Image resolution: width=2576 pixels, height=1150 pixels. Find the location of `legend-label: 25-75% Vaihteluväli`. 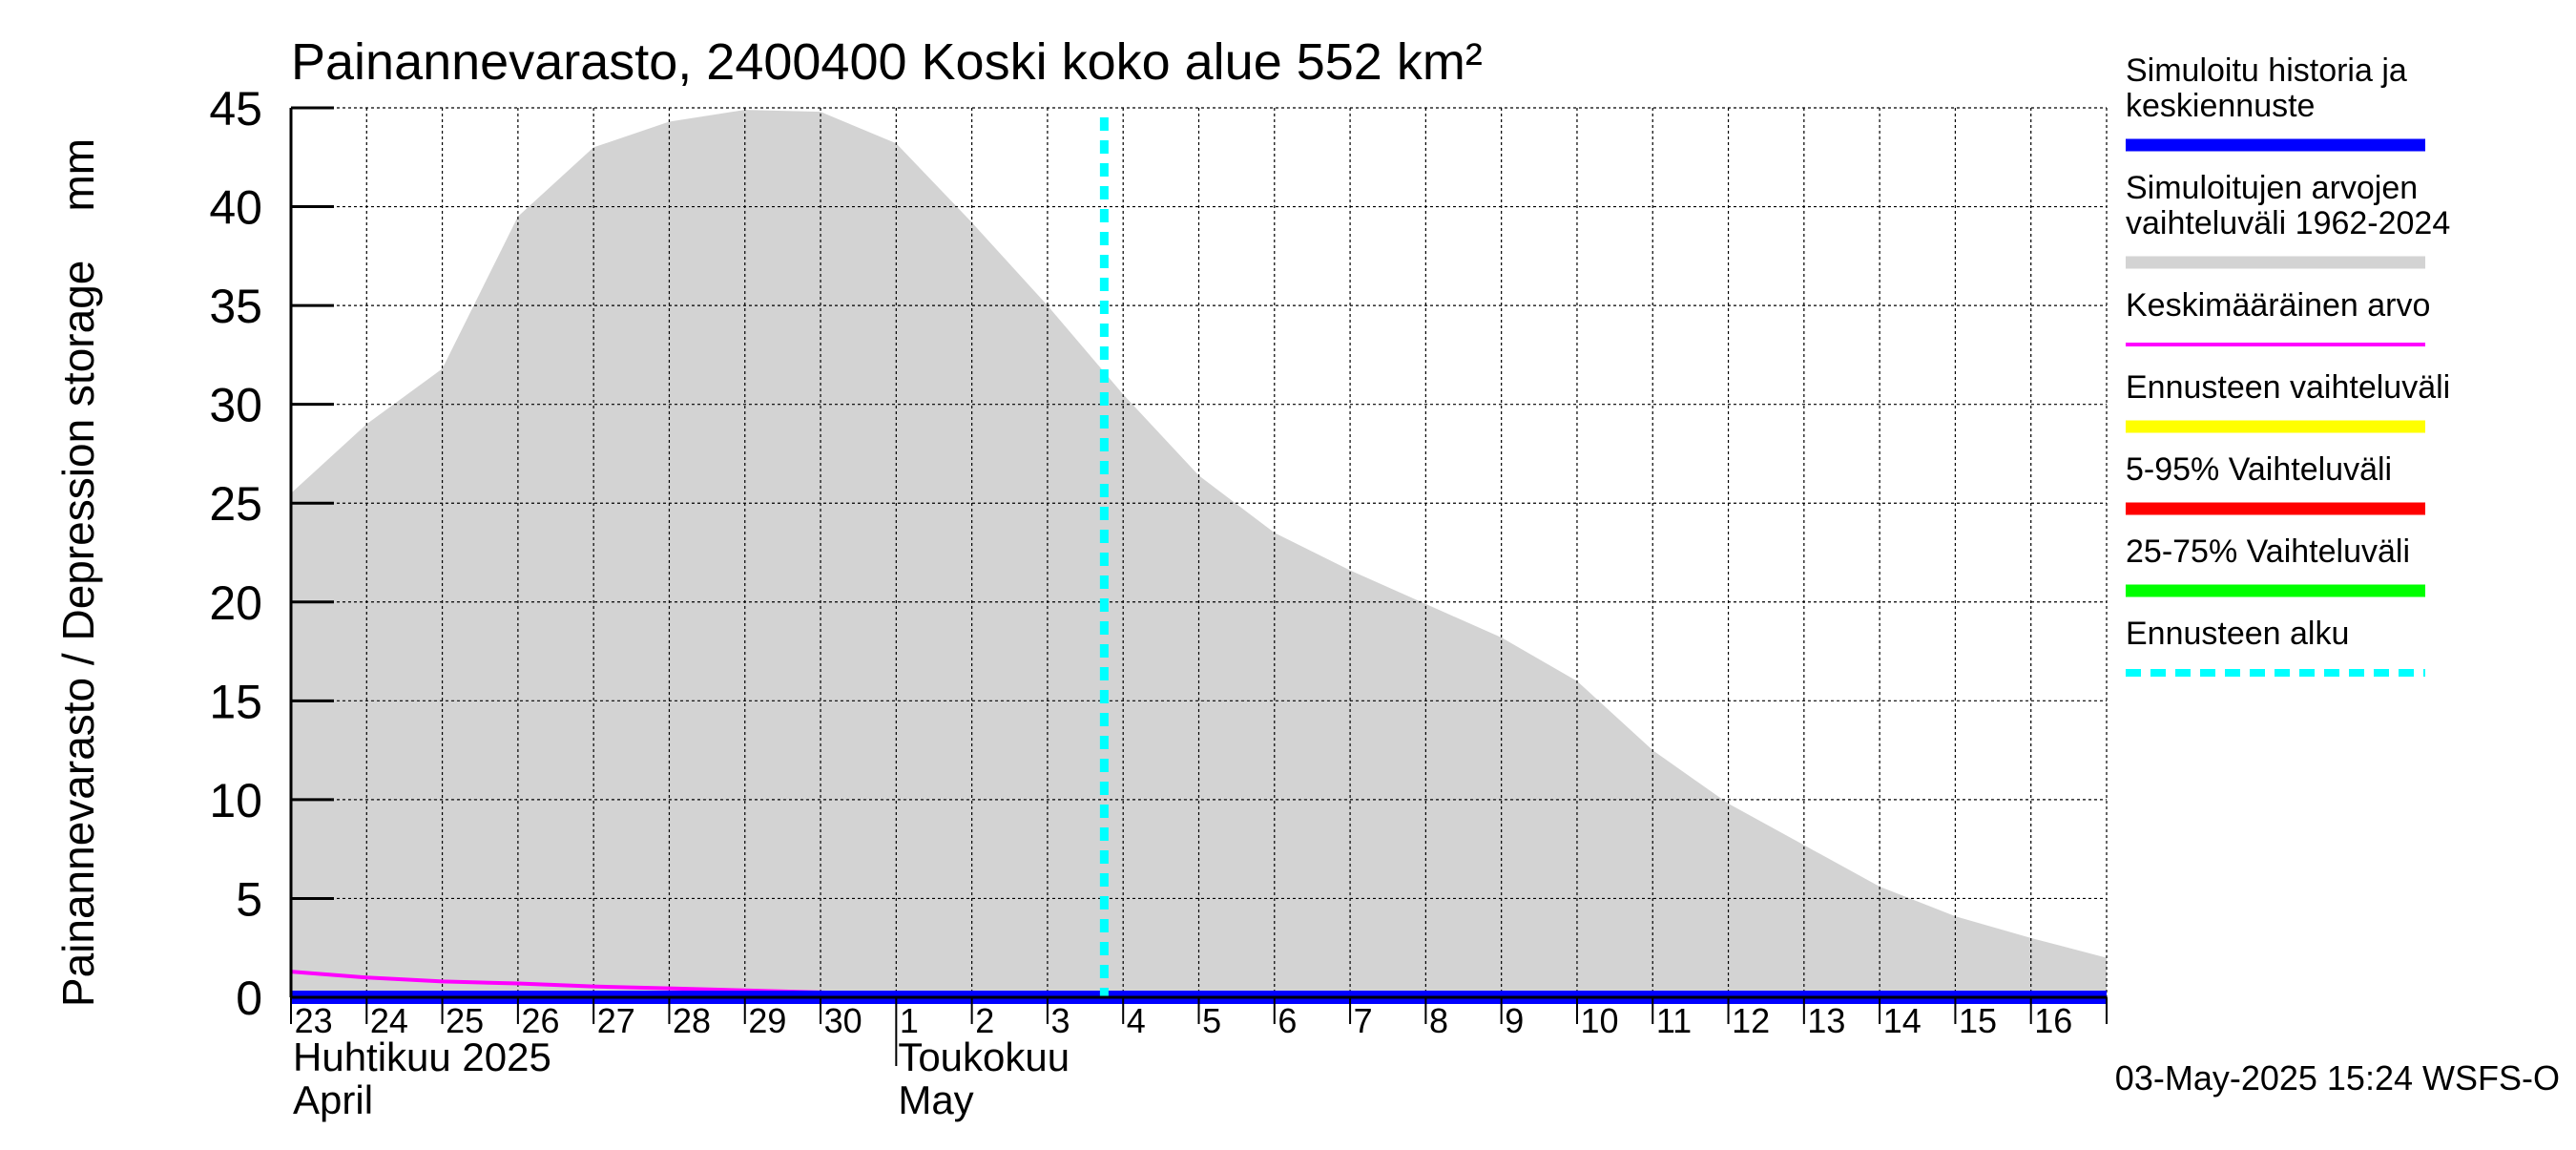

legend-label: 25-75% Vaihteluväli is located at coordinates (2268, 551).